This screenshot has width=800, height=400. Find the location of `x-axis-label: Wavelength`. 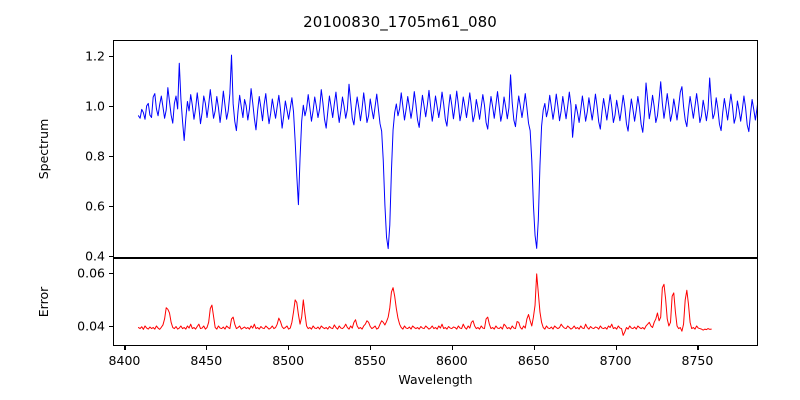

x-axis-label: Wavelength is located at coordinates (435, 379).